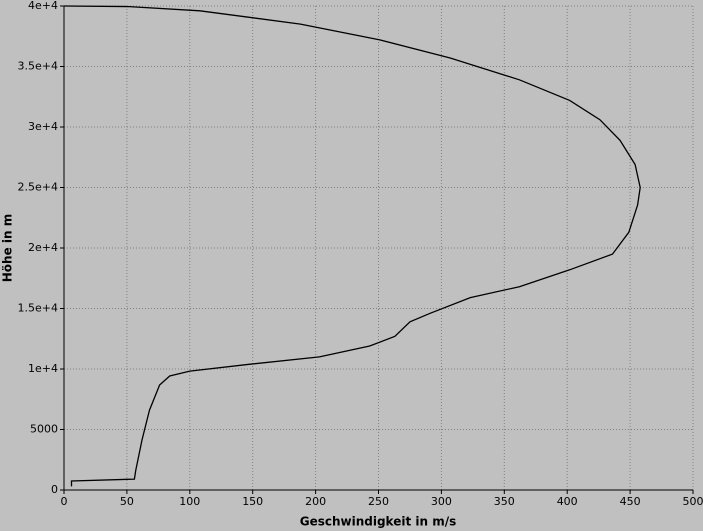 The width and height of the screenshot is (703, 531). Describe the element at coordinates (43, 6) in the screenshot. I see `y-tick-label: 4e+4` at that location.